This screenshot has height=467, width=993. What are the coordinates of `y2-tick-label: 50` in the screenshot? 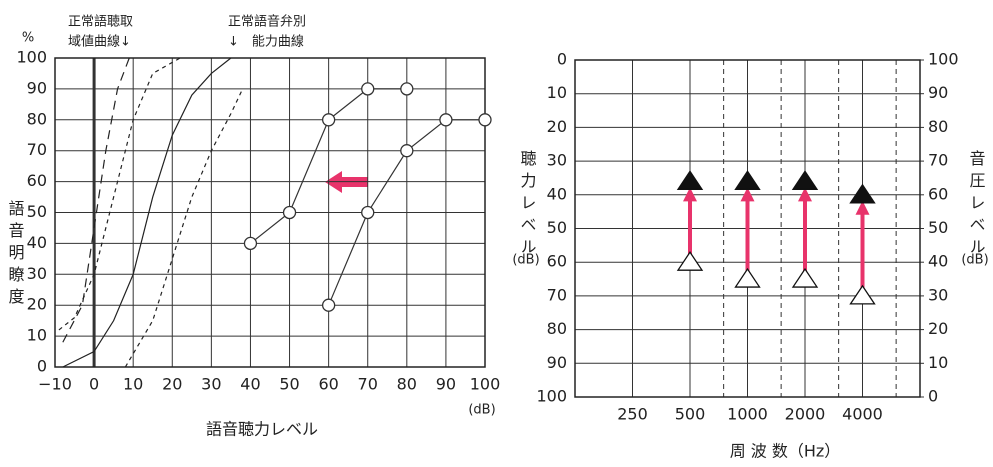 It's located at (938, 227).